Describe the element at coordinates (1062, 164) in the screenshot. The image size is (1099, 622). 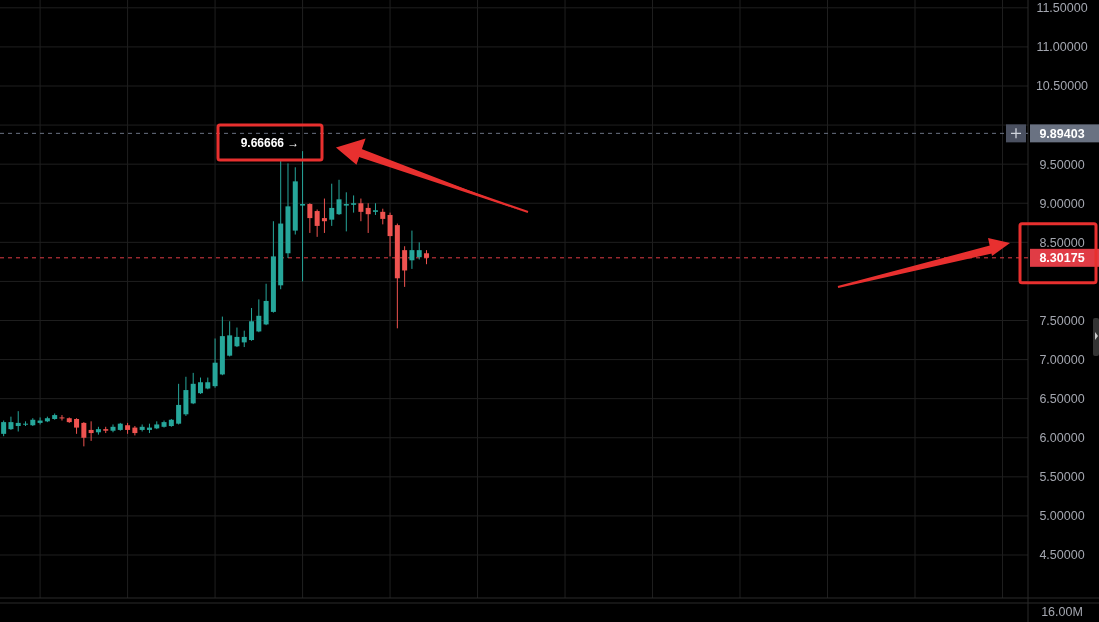
I see `y-tick-label: 9.50000` at that location.